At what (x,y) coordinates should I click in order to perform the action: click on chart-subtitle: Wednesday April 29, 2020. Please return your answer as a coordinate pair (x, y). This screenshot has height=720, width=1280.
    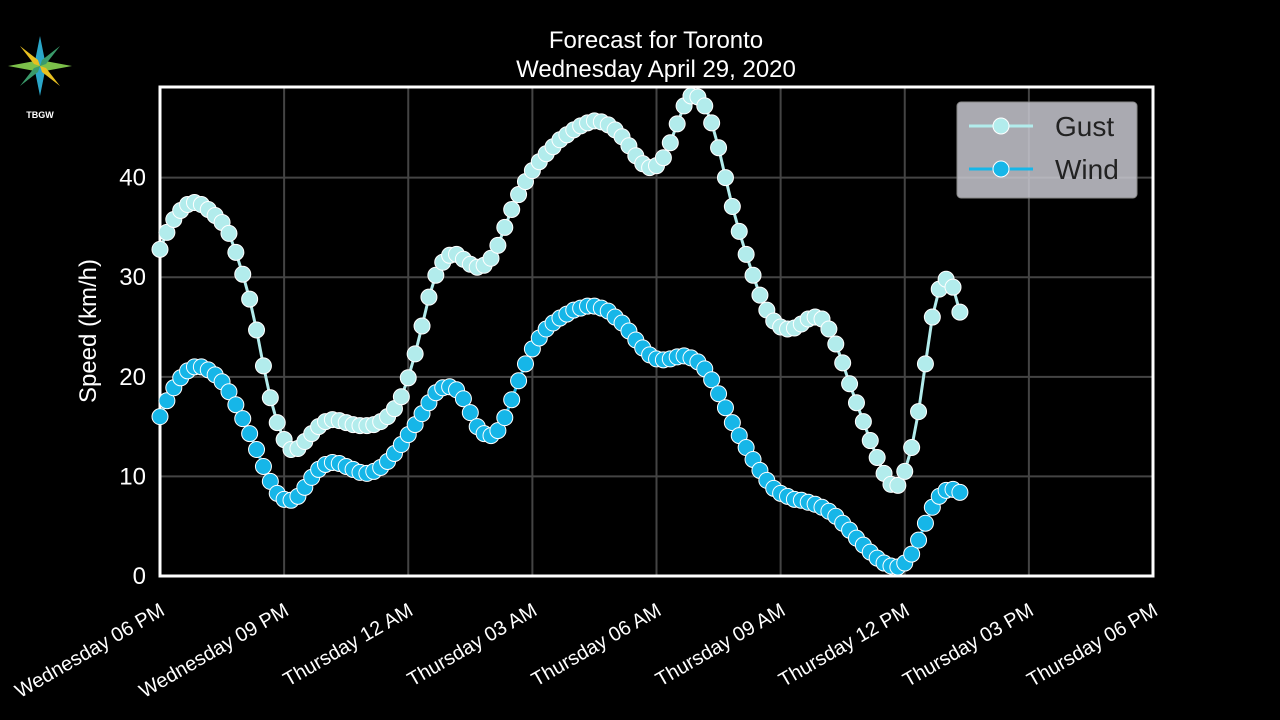
    Looking at the image, I should click on (656, 69).